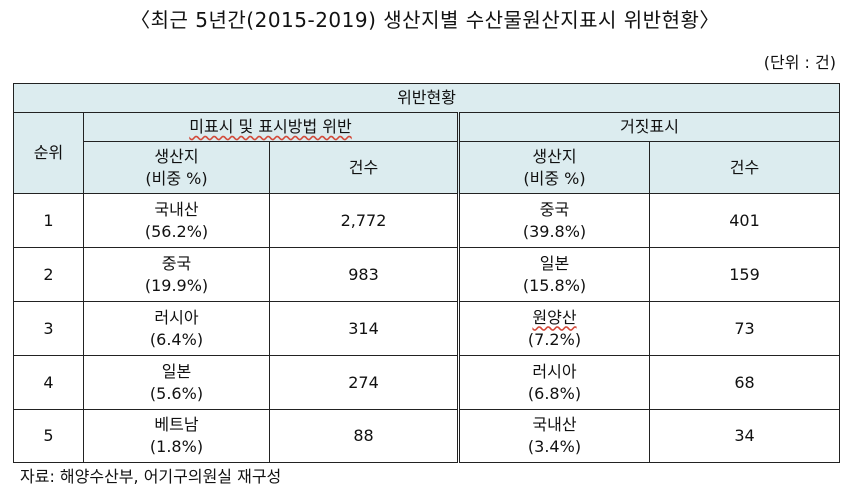 The image size is (850, 491). What do you see at coordinates (176, 178) in the screenshot?
I see `header-origin-1-line2: (비중 %)` at bounding box center [176, 178].